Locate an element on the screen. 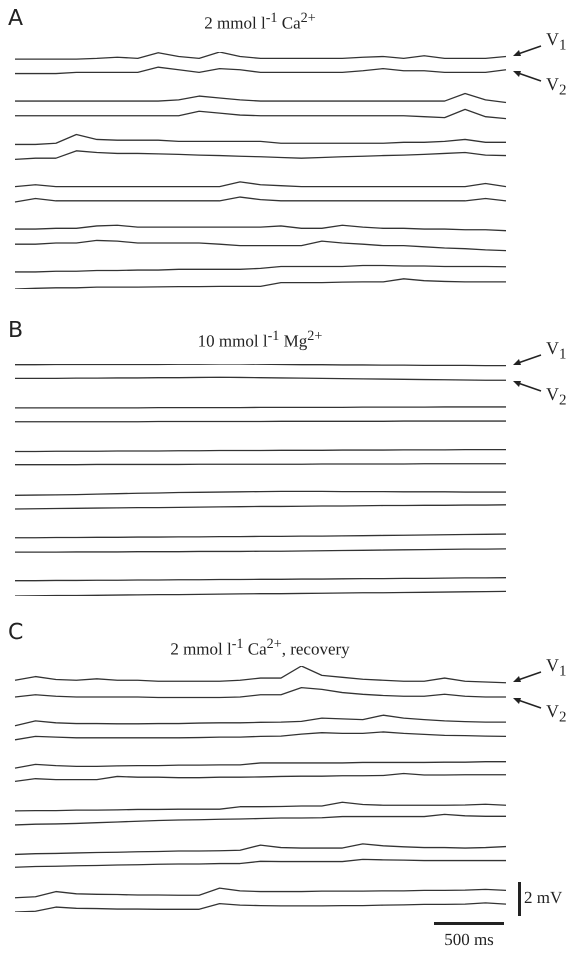 The width and height of the screenshot is (583, 955). chart-title: 2 mmol l$^{-1}$ Ca$^{2+}$, recovery is located at coordinates (260, 647).